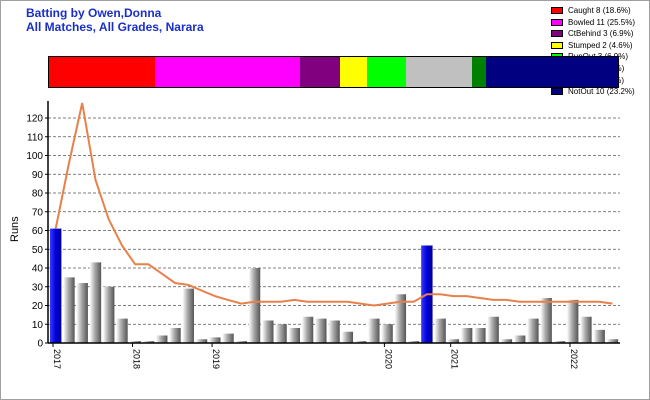  I want to click on y-tick-label: 60, so click(38, 231).